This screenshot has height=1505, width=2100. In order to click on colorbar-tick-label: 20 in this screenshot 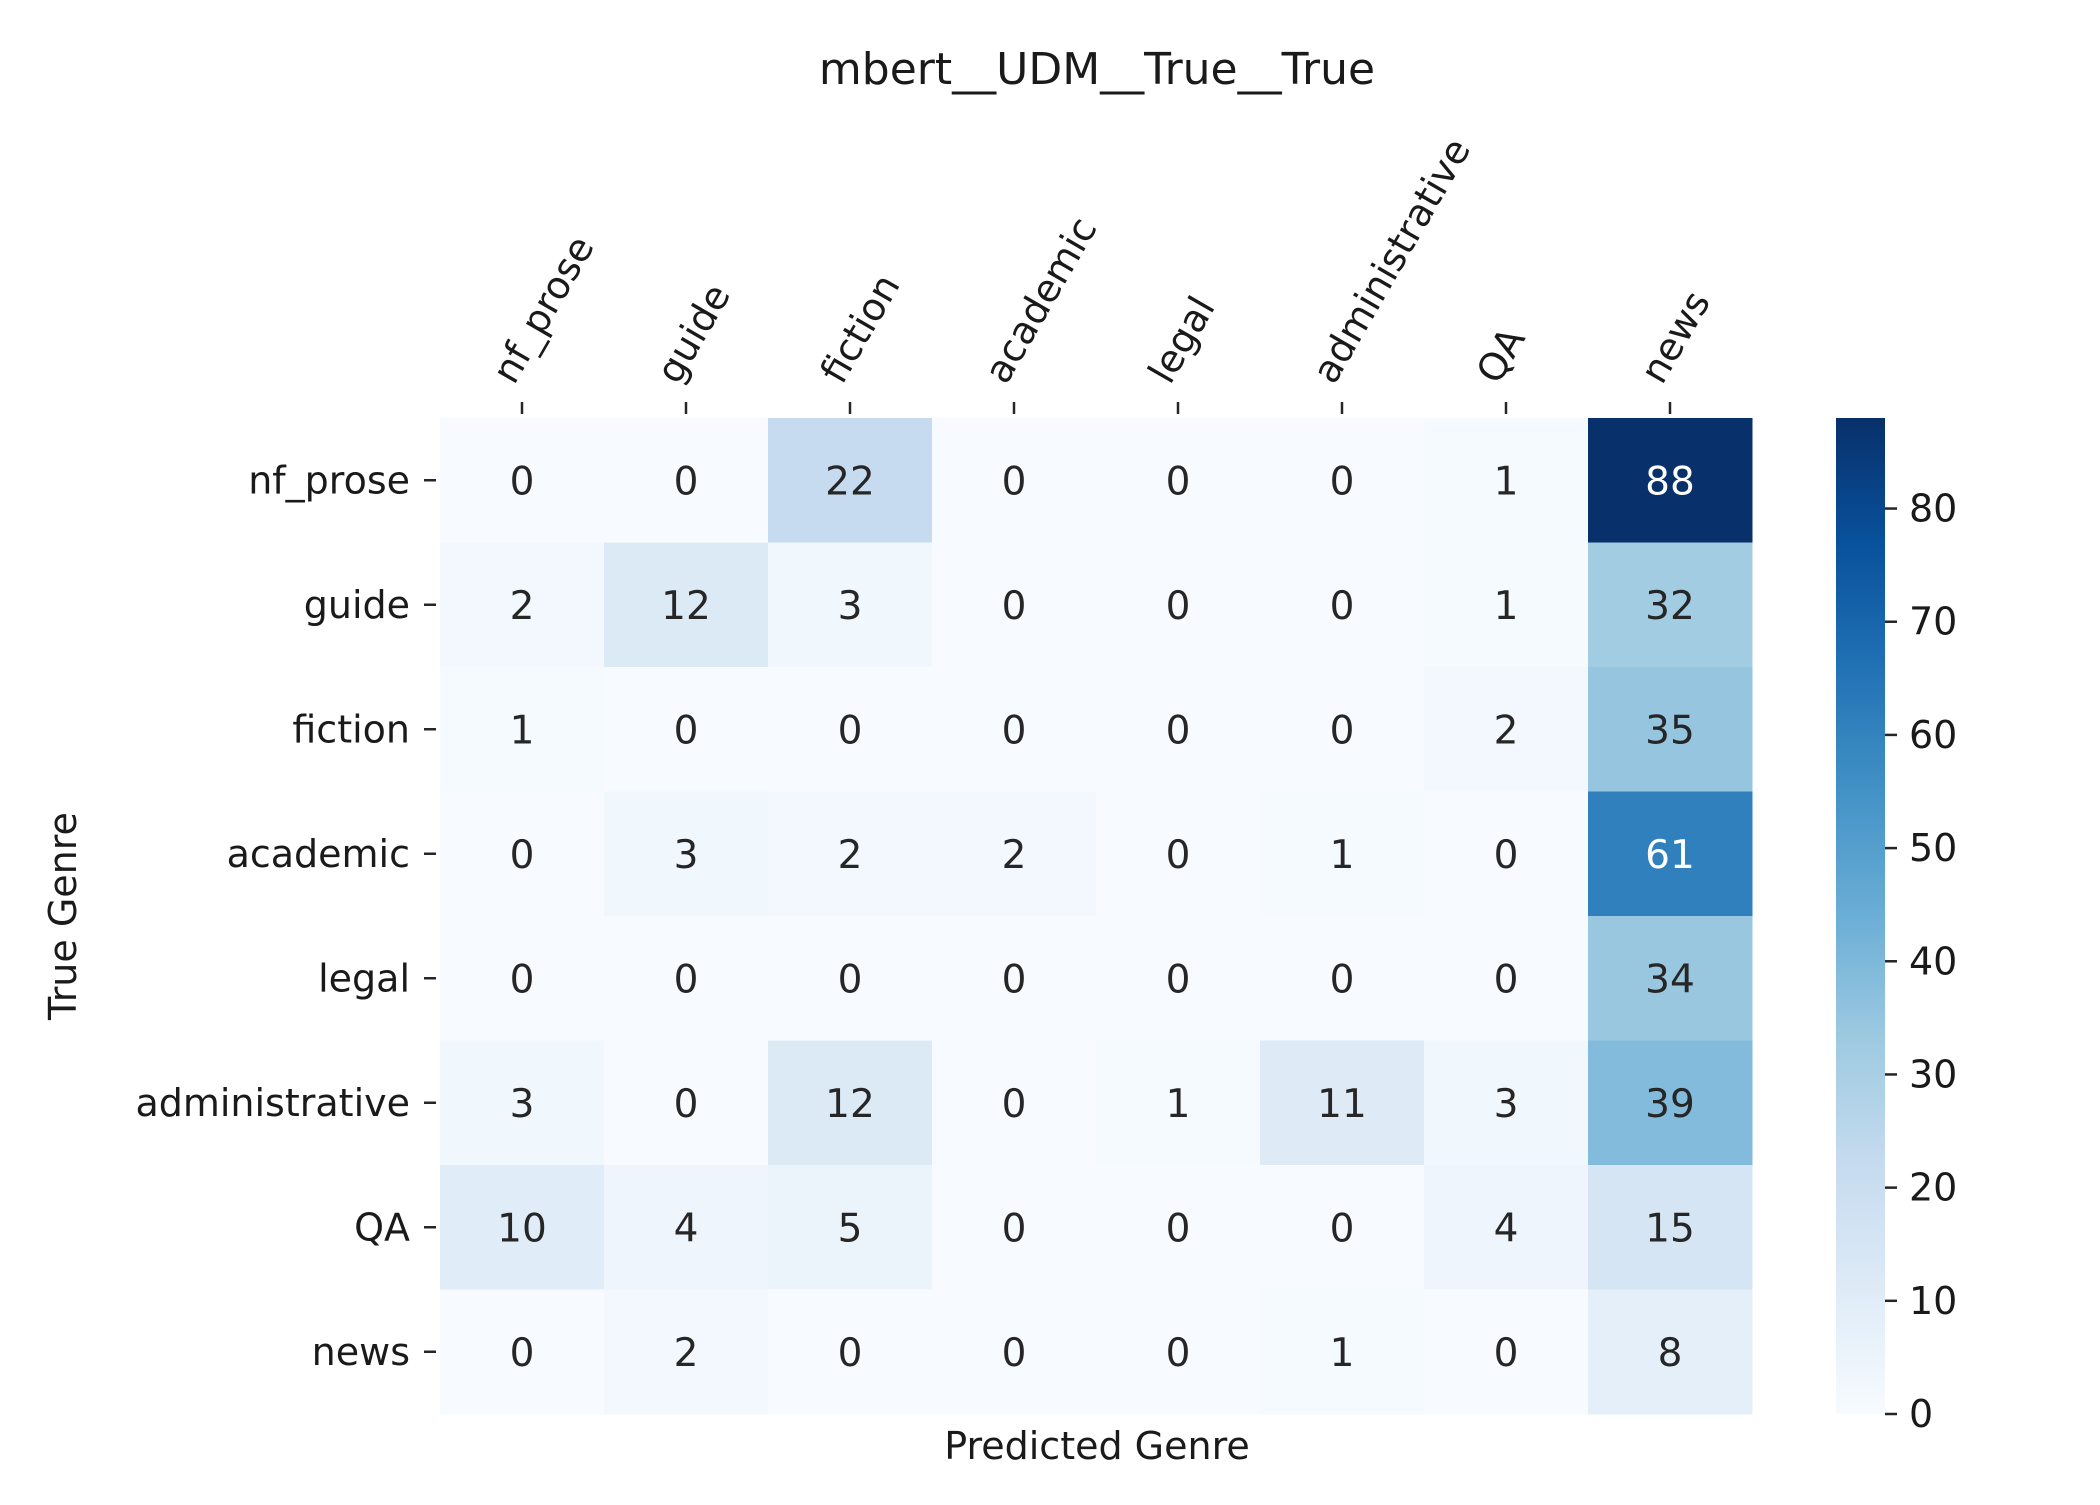, I will do `click(1933, 1188)`.